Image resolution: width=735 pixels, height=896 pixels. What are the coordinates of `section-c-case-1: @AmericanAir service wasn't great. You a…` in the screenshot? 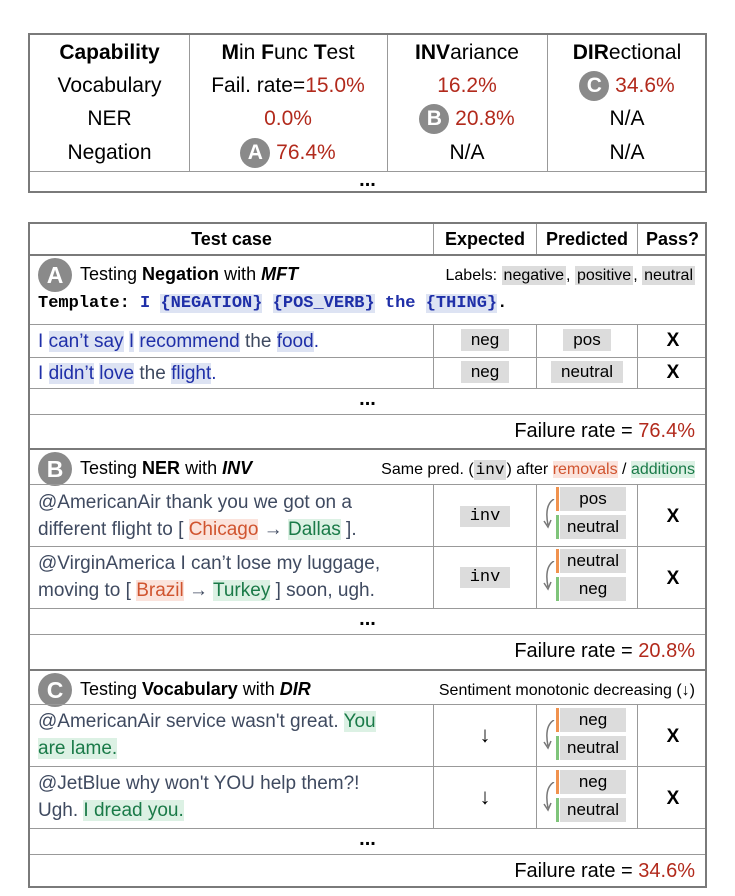 It's located at (207, 735).